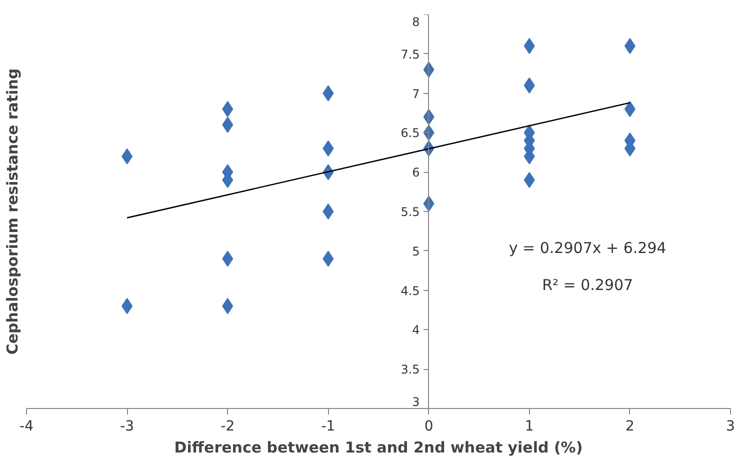 The image size is (745, 459). Describe the element at coordinates (416, 251) in the screenshot. I see `y-tick-label: 5` at that location.